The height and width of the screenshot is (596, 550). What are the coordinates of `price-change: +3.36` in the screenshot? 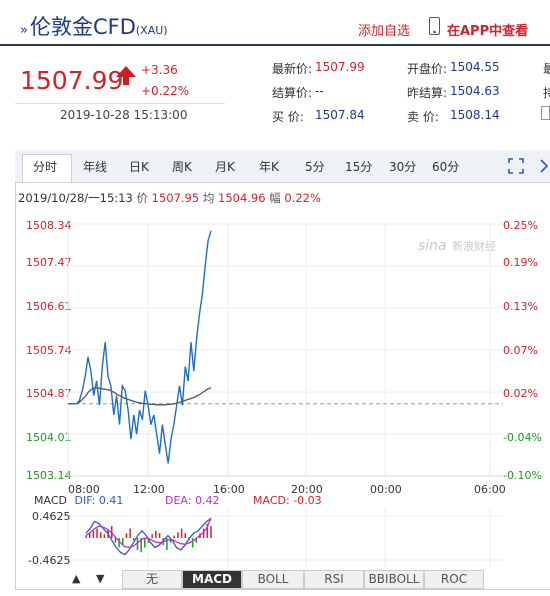 It's located at (159, 70).